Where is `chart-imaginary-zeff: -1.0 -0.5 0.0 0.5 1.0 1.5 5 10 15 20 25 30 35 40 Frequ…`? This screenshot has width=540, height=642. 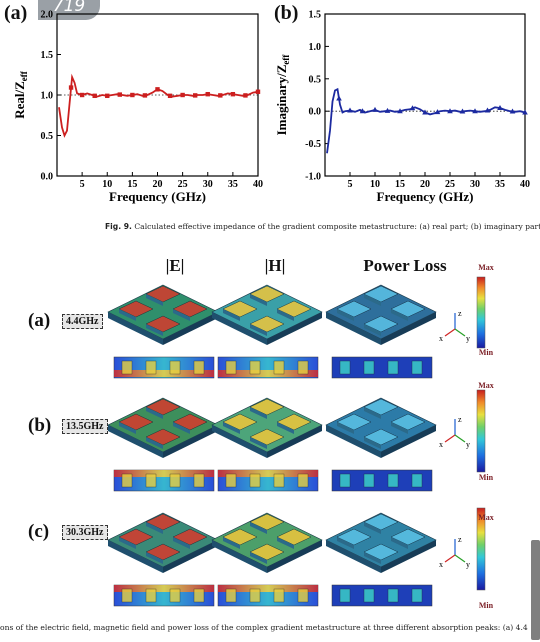 chart-imaginary-zeff: -1.0 -0.5 0.0 0.5 1.0 1.5 5 10 15 20 25 30 35 40 Frequ… is located at coordinates (402, 107).